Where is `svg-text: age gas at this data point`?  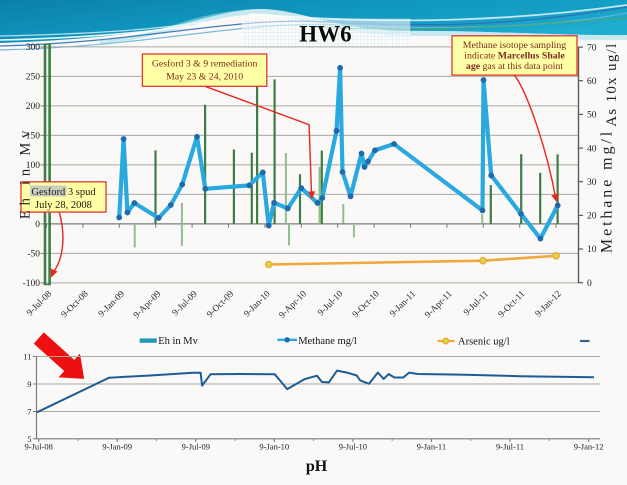 svg-text: age gas at this data point is located at coordinates (514, 66).